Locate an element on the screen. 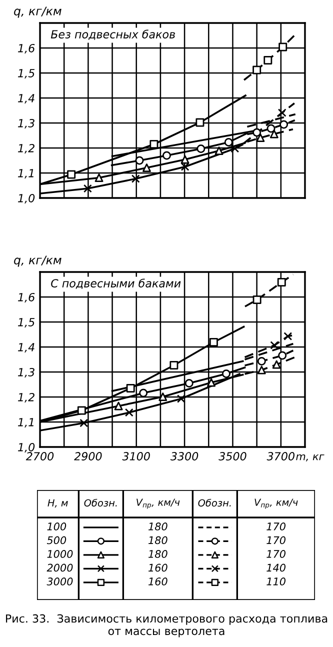  annotation: С подвесными баками is located at coordinates (116, 283).